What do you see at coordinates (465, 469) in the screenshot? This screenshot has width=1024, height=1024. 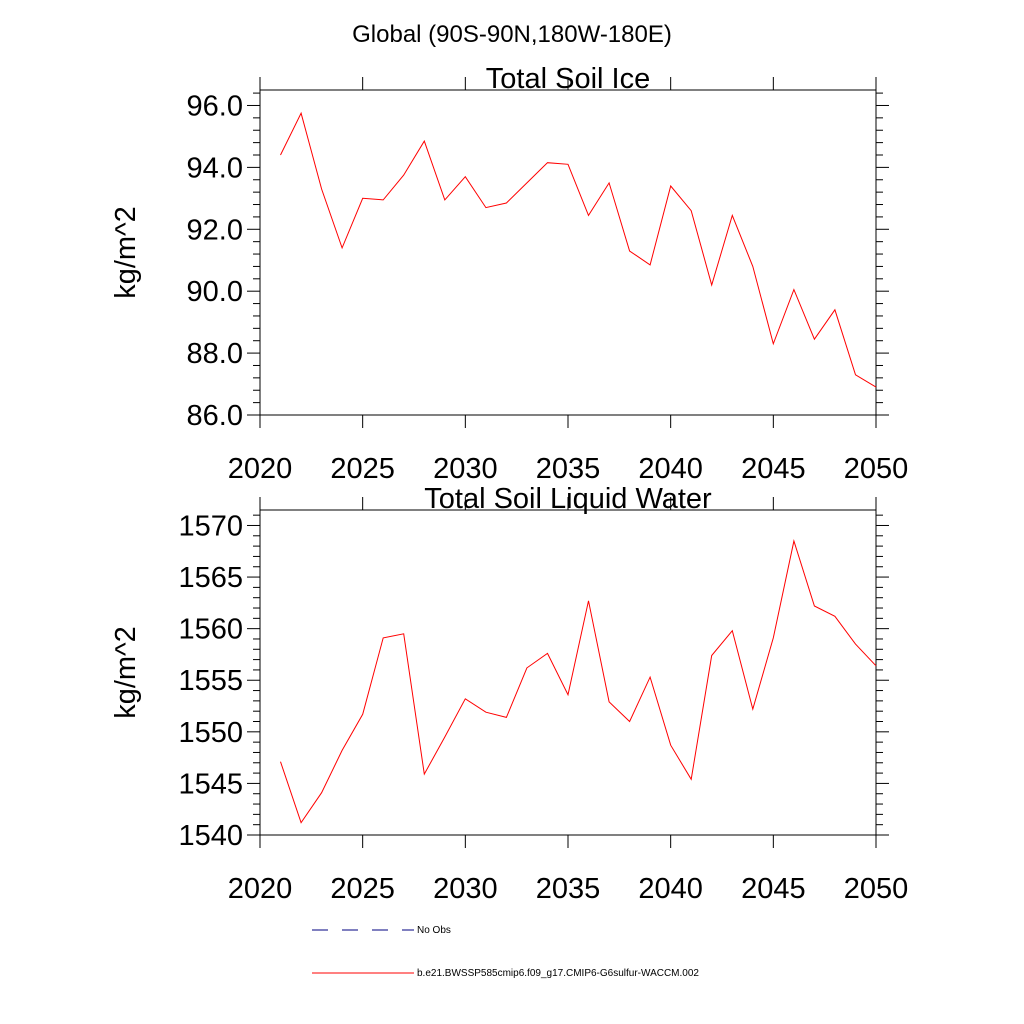 I see `x-tick-label-soil-ice: 2030` at bounding box center [465, 469].